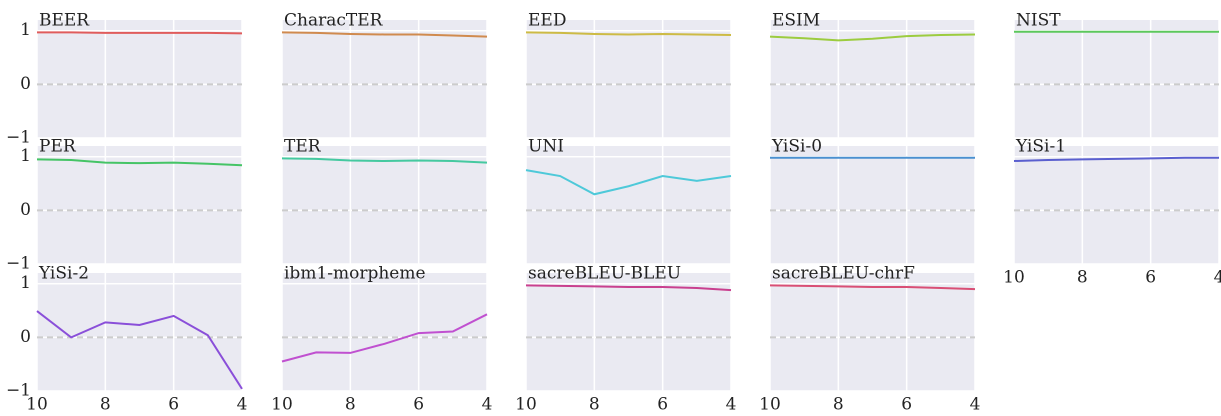 The image size is (1221, 416). Describe the element at coordinates (1040, 147) in the screenshot. I see `panel-title: YiSi-1` at that location.